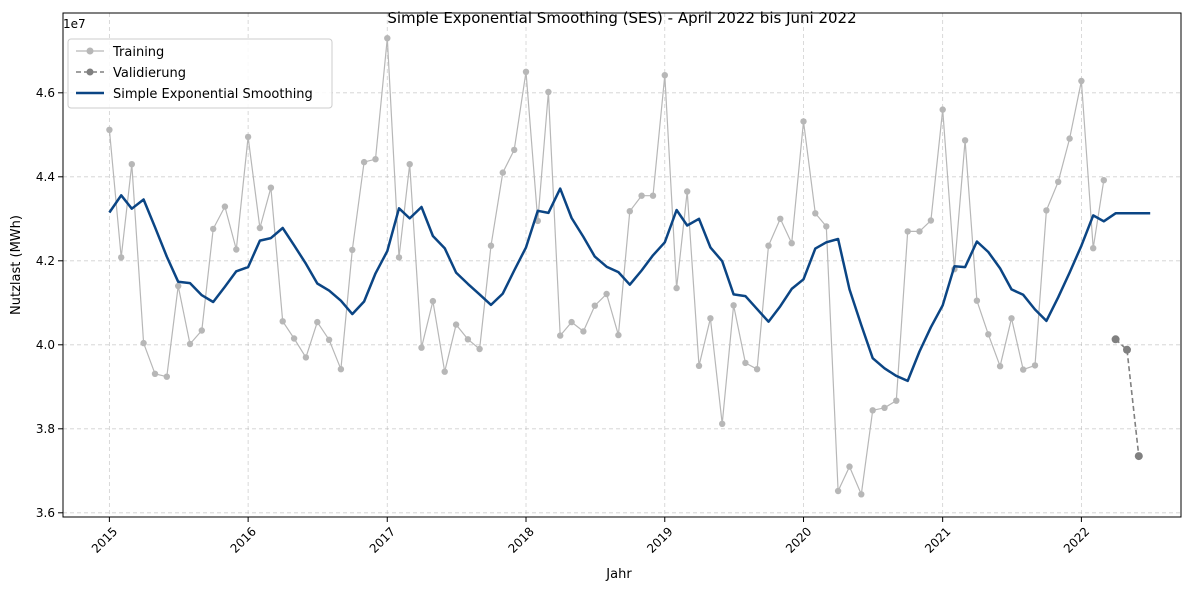 The height and width of the screenshot is (590, 1189). What do you see at coordinates (45, 177) in the screenshot?
I see `y-tick-label: 4.4` at bounding box center [45, 177].